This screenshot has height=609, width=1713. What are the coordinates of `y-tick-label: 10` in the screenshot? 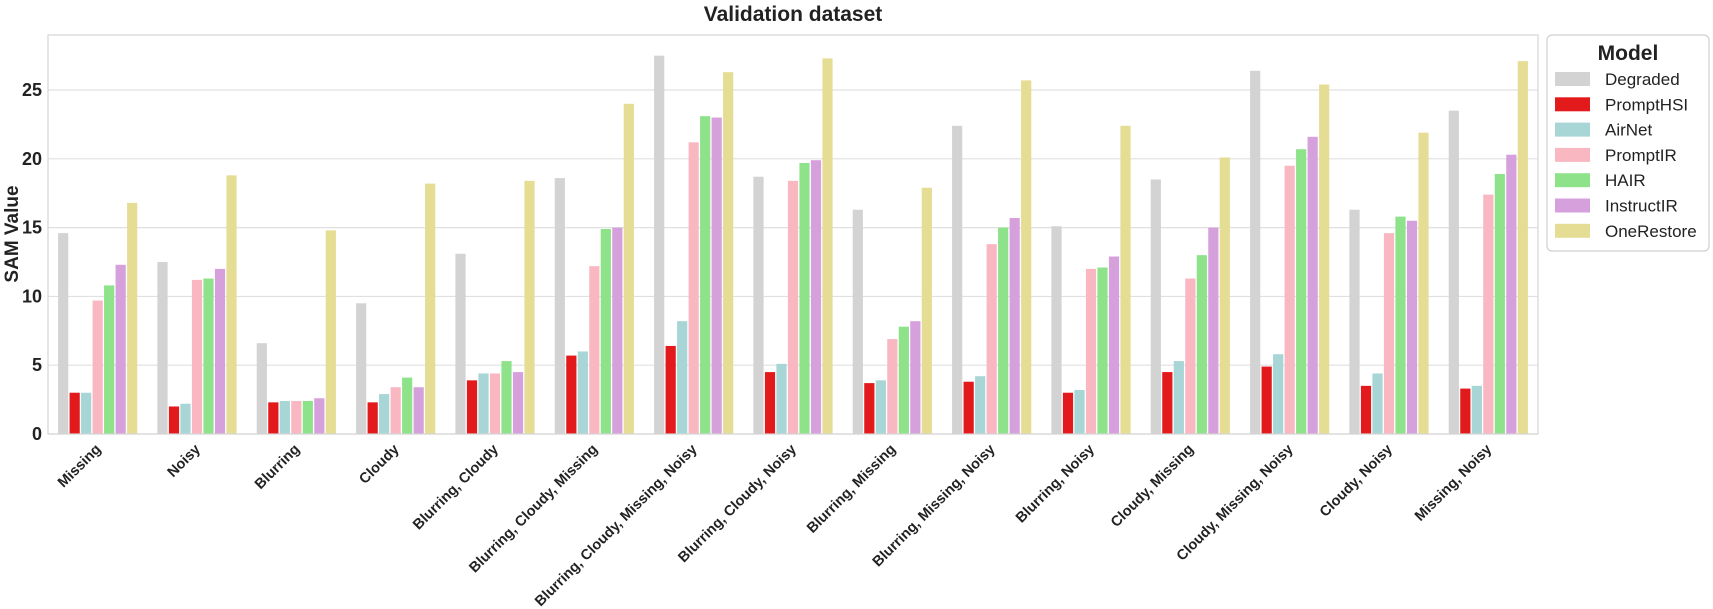 It's located at (32, 296).